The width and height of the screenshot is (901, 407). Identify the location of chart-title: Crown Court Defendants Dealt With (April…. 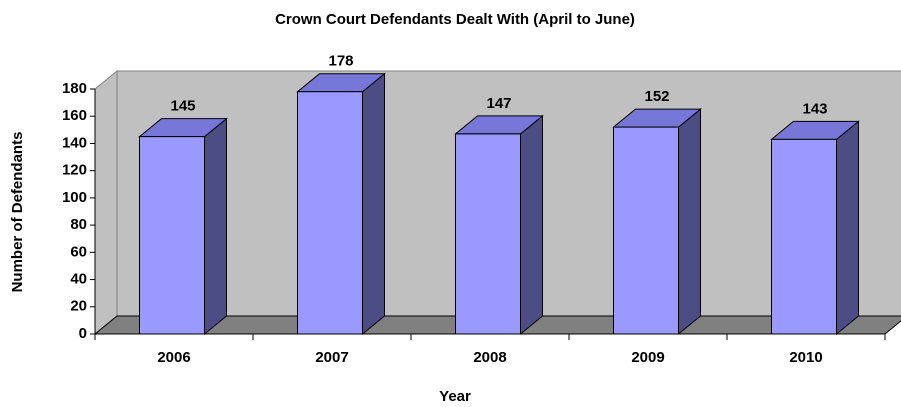
(455, 19).